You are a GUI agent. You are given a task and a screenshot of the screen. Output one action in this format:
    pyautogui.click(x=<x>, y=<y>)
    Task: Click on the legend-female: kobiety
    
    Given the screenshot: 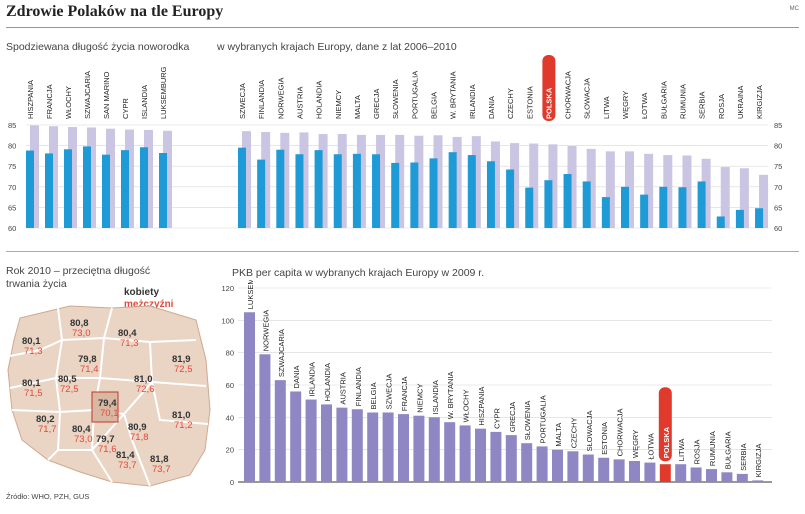 What is the action you would take?
    pyautogui.click(x=142, y=292)
    